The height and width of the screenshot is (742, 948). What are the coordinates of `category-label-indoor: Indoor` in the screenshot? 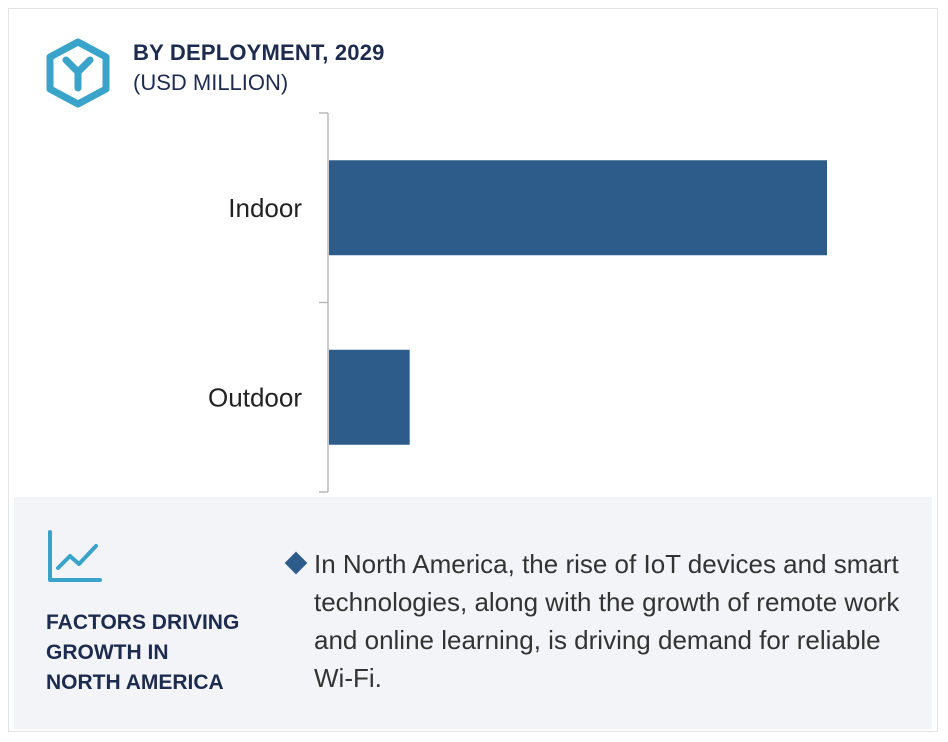 It's located at (265, 208).